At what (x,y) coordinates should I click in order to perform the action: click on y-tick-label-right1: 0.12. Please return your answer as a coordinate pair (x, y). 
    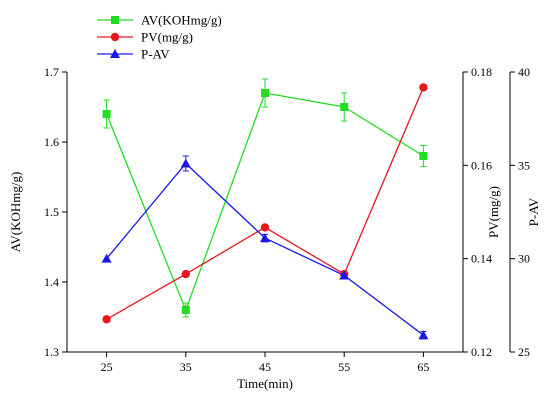
    Looking at the image, I should click on (481, 352).